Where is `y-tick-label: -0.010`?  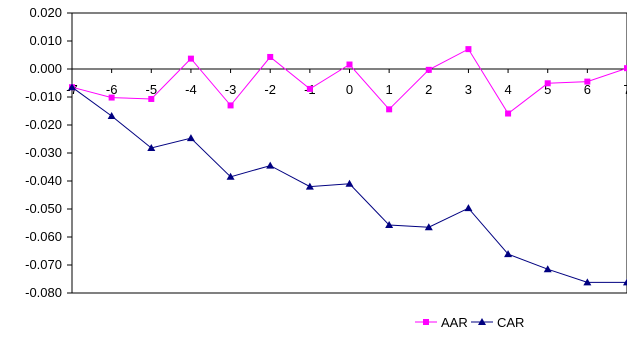 y-tick-label: -0.010 is located at coordinates (43, 96).